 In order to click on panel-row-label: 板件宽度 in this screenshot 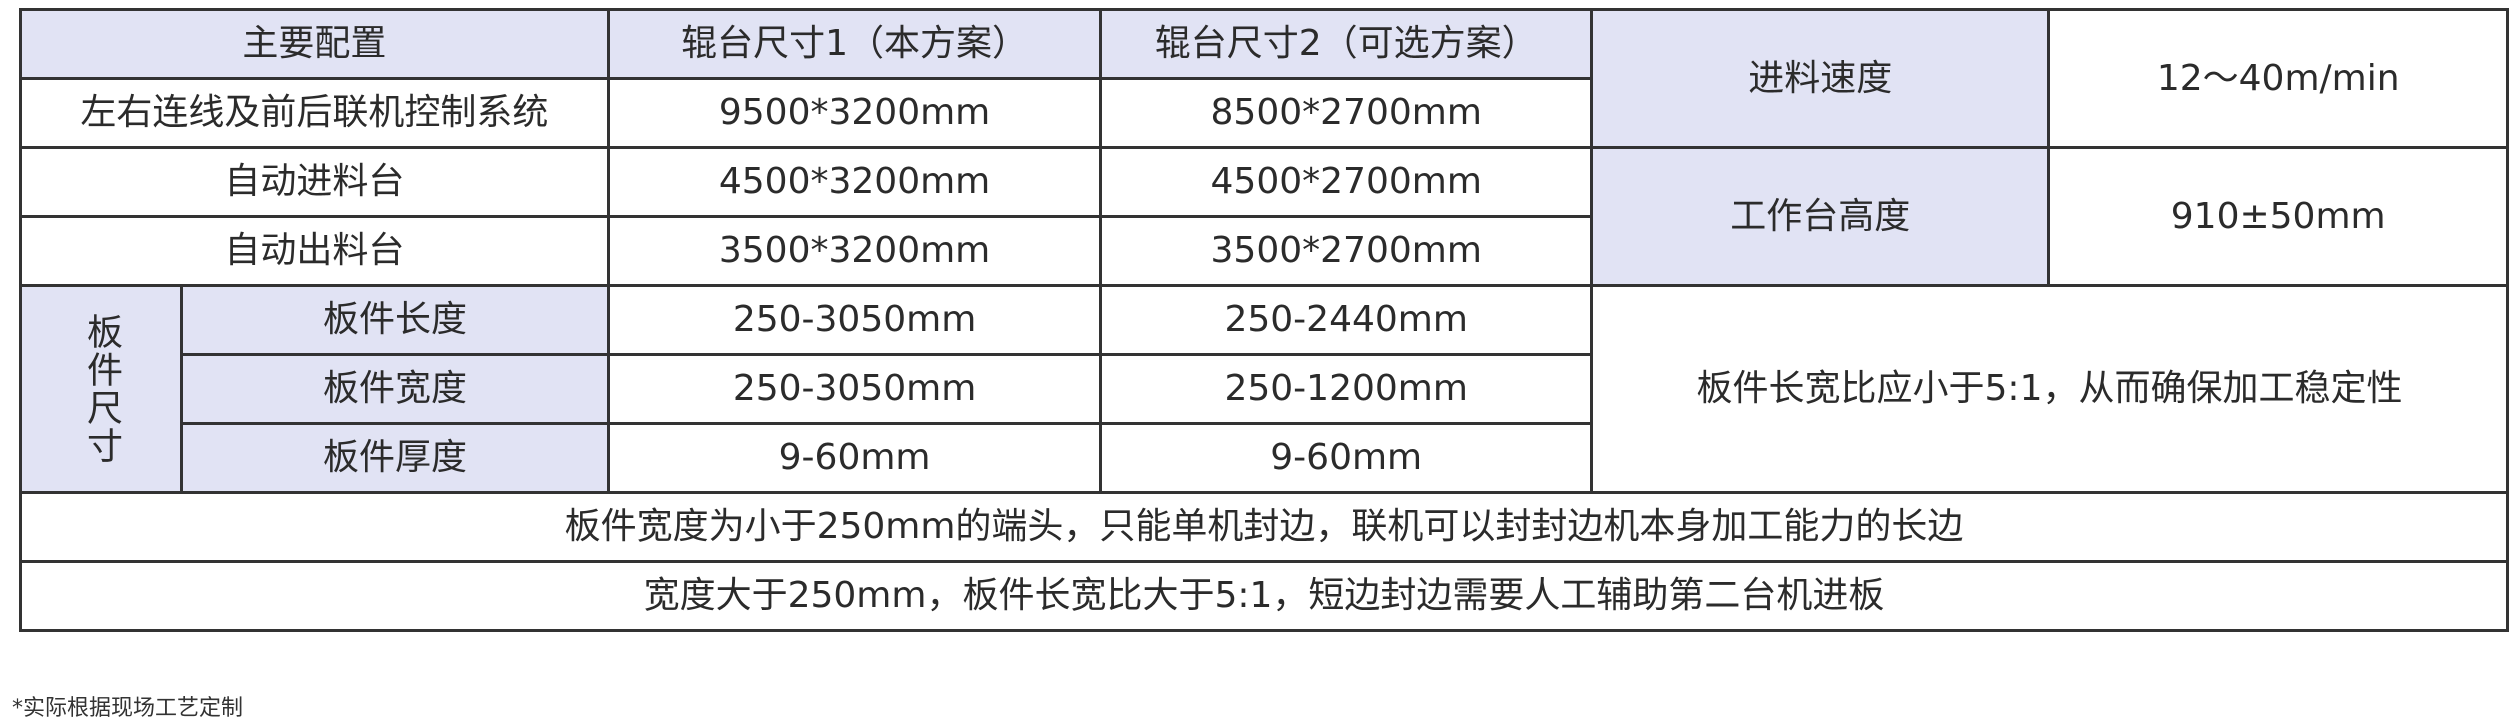, I will do `click(395, 389)`.